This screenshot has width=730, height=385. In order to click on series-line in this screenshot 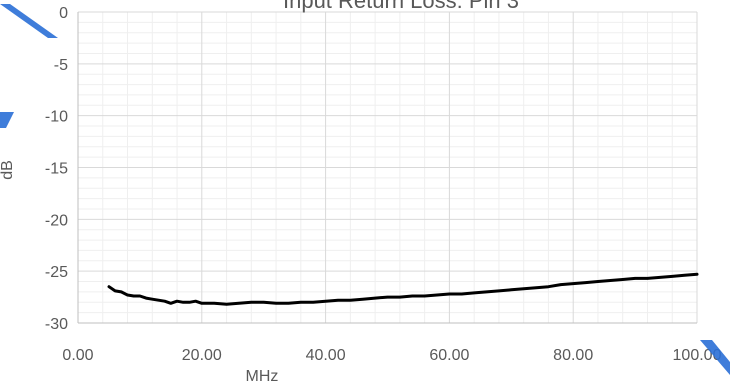, I will do `click(403, 289)`.